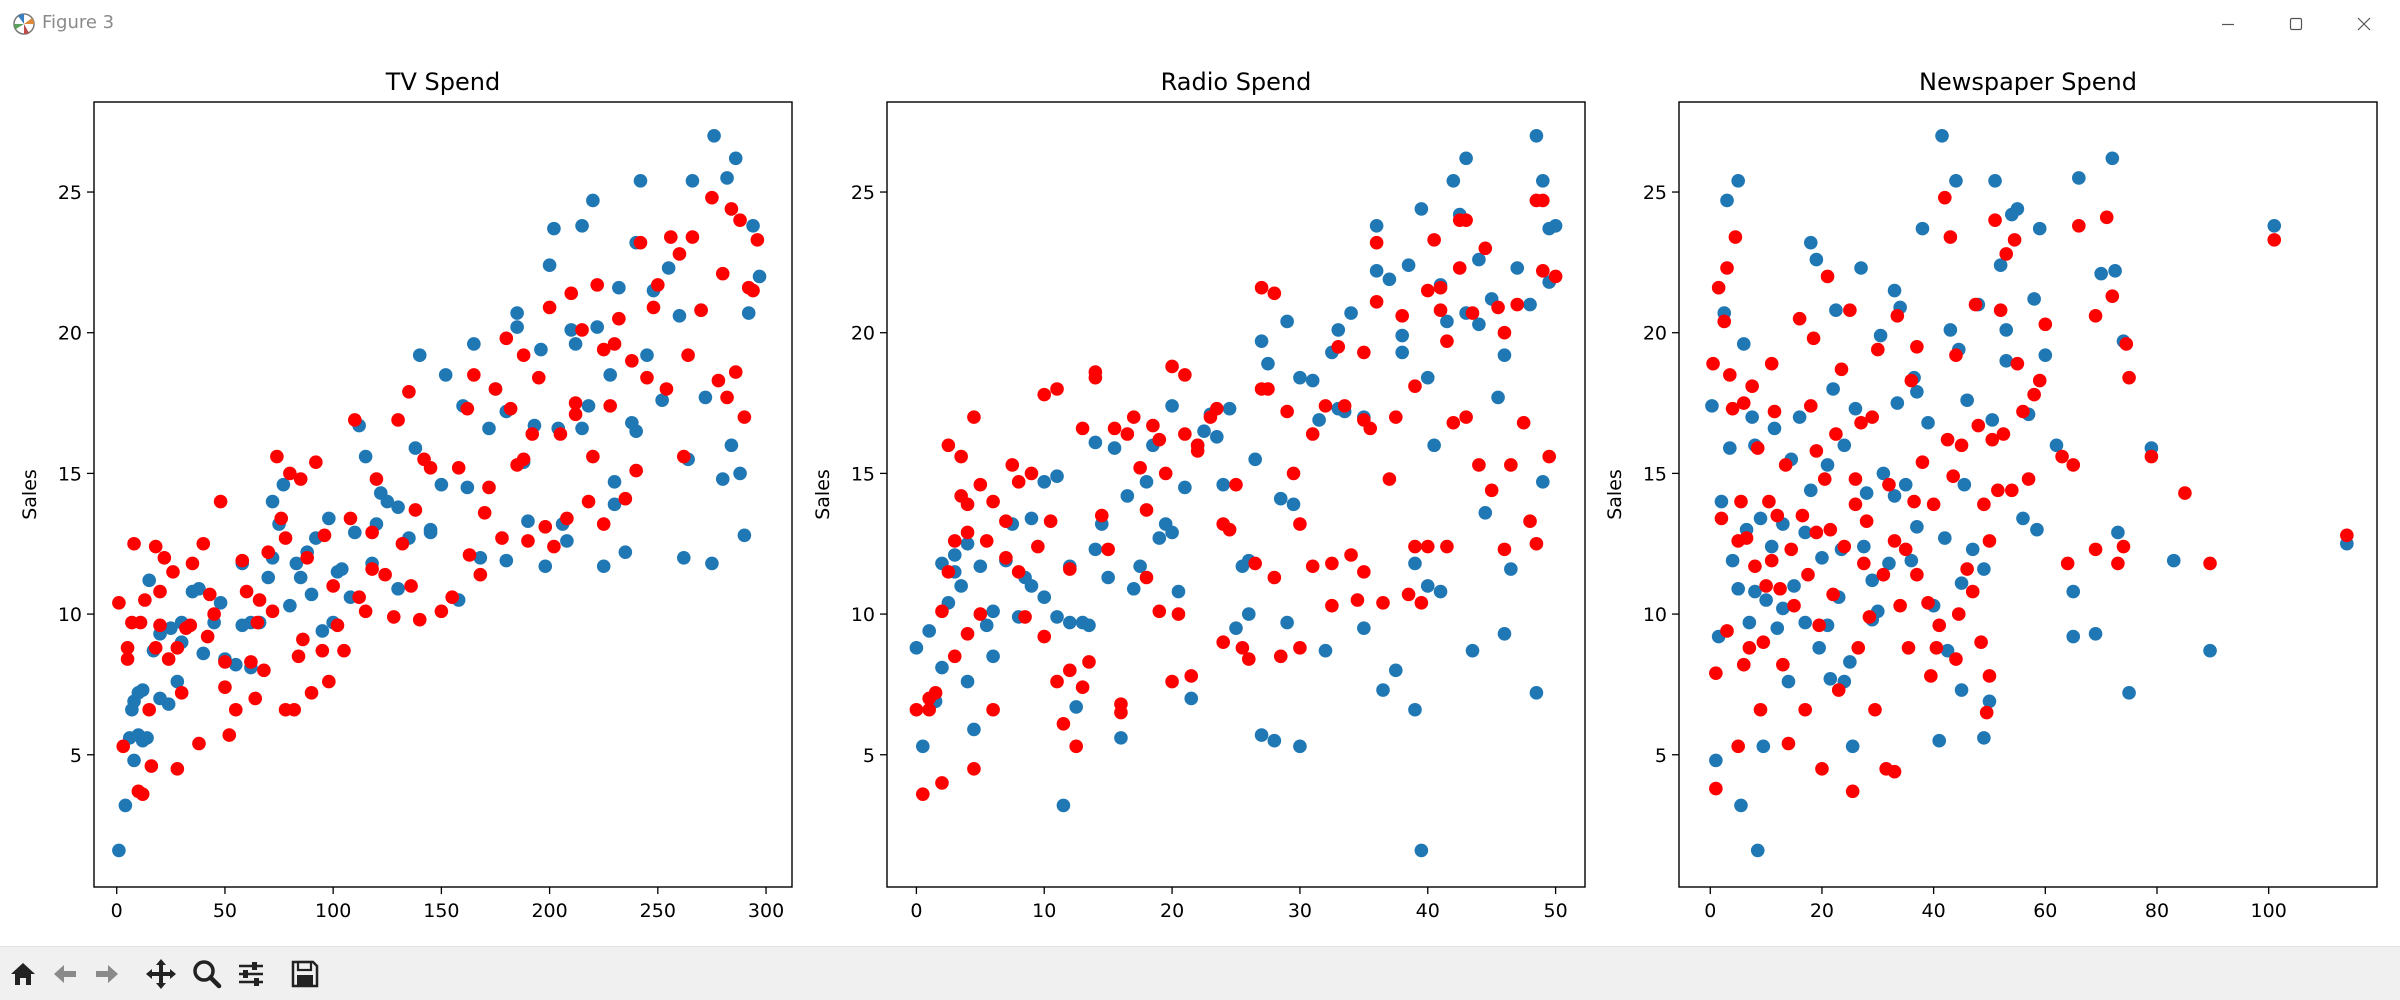 This screenshot has height=1000, width=2400. What do you see at coordinates (65, 974) in the screenshot?
I see `back-button` at bounding box center [65, 974].